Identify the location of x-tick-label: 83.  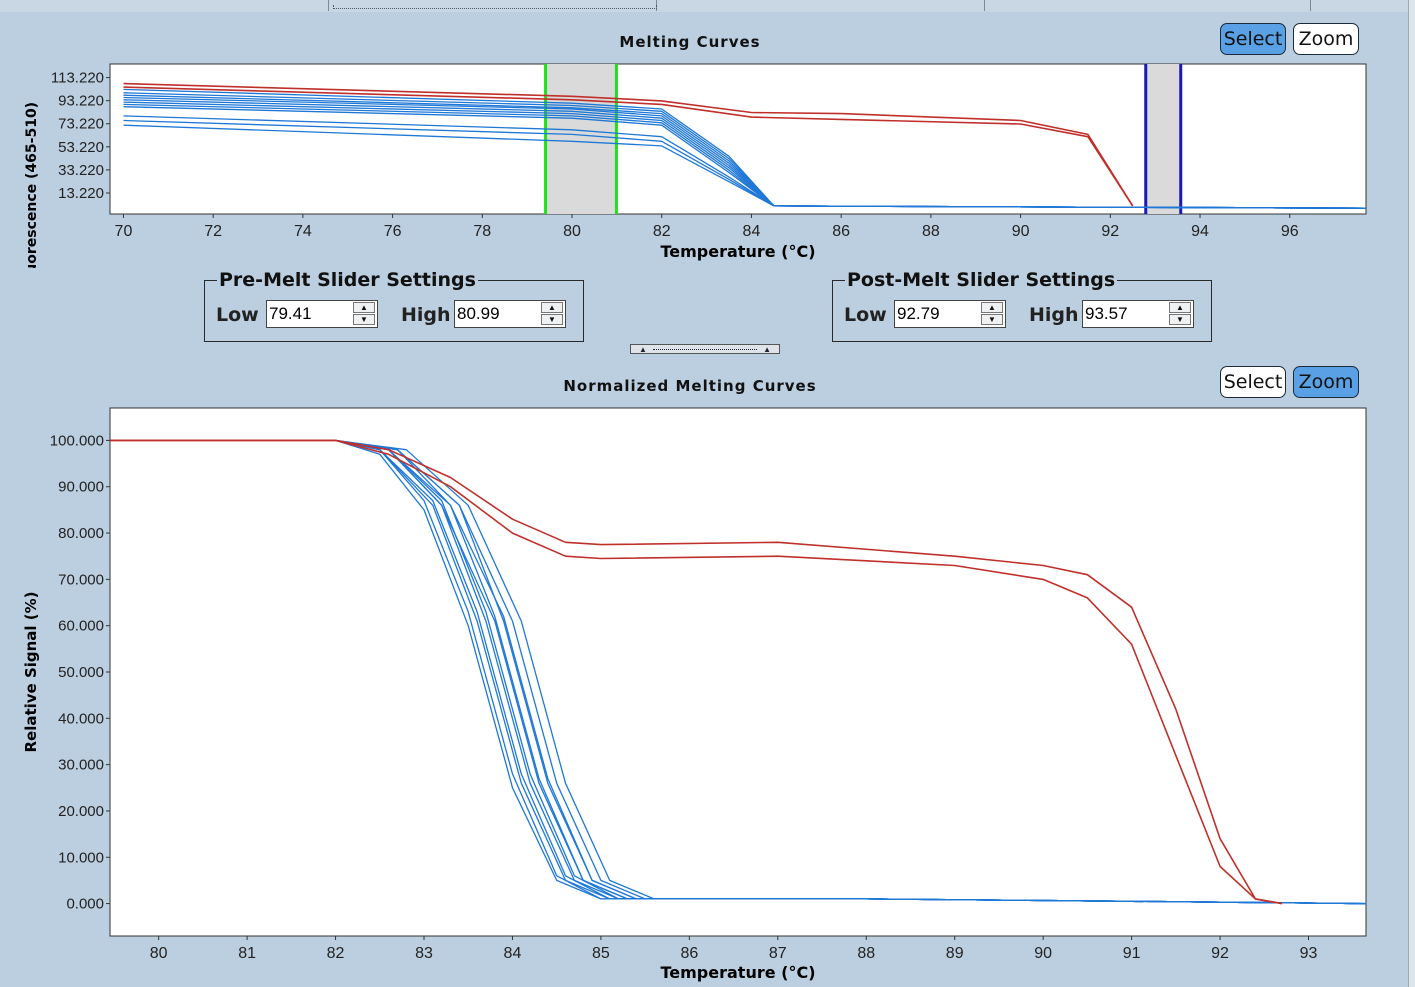
(424, 953).